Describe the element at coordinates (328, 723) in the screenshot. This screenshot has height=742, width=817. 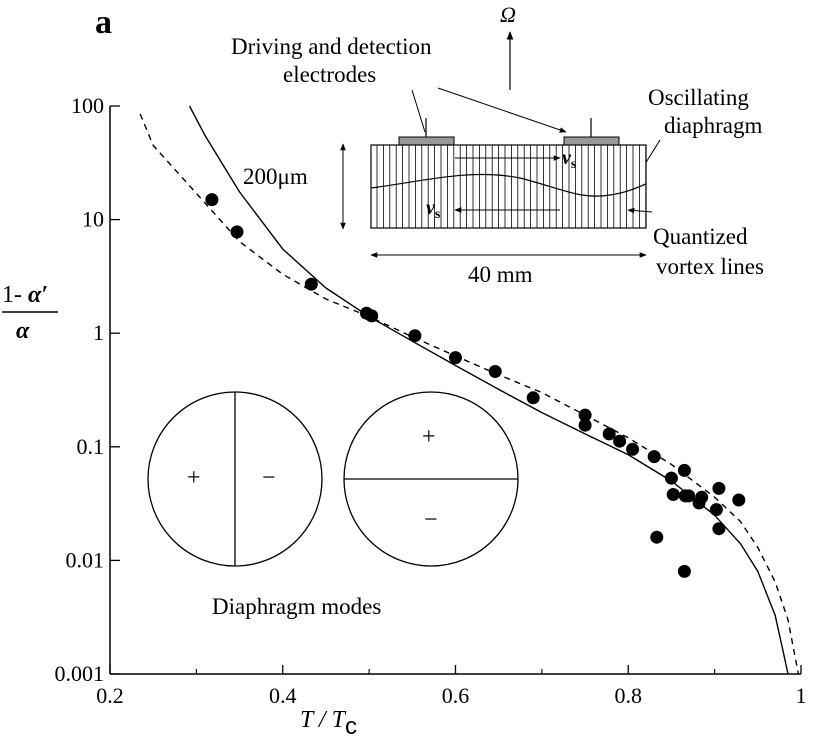
I see `x-axis-label: T / Tc` at that location.